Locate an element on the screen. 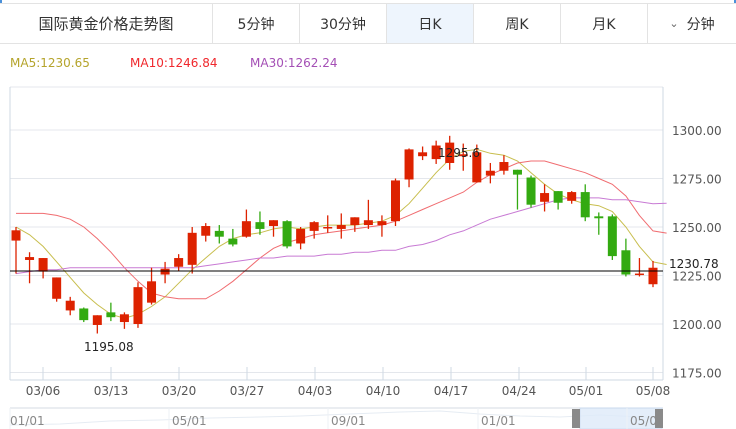 This screenshot has height=429, width=736. tab-weekly-k: 周K is located at coordinates (517, 23).